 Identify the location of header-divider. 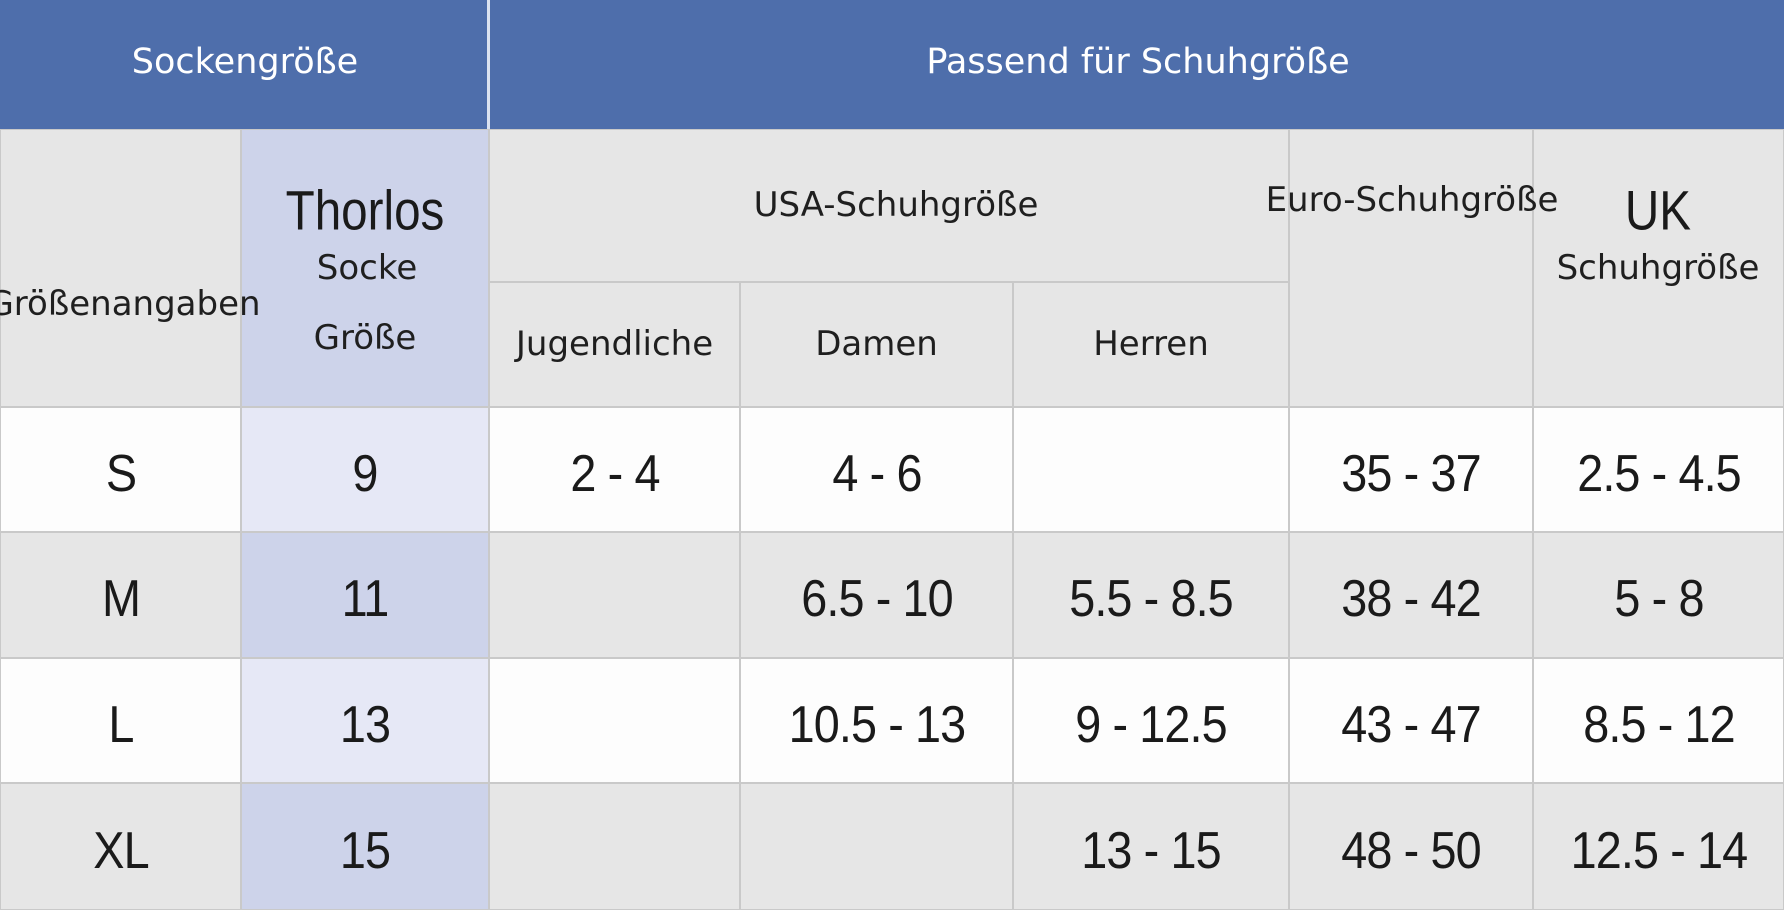
(488, 64).